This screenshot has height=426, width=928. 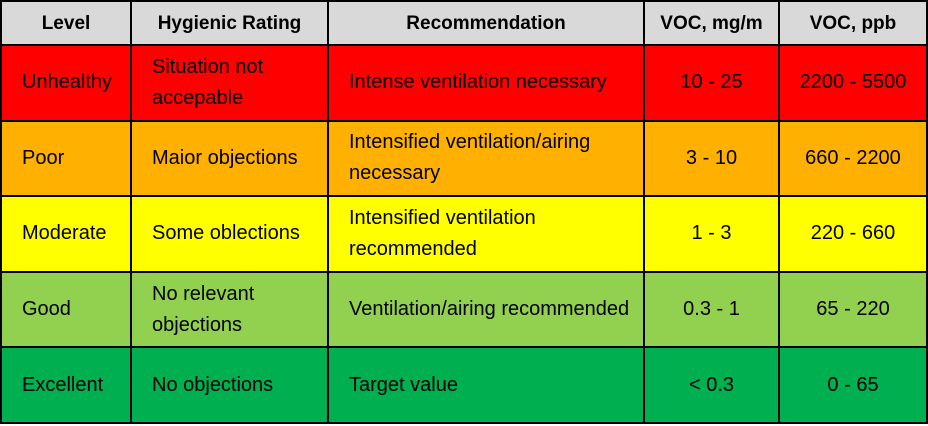 I want to click on cell-level: Good, so click(x=66, y=309).